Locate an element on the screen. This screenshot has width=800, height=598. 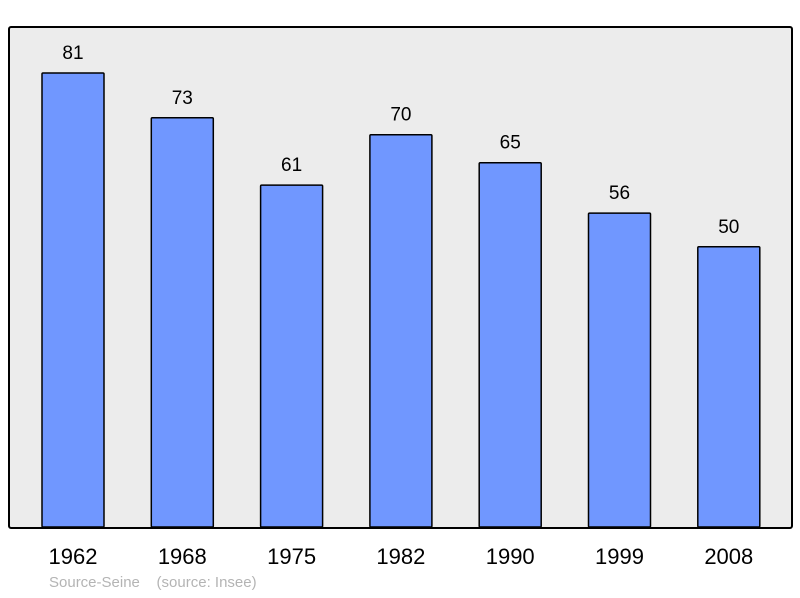
bar-value-label-1962: 81 is located at coordinates (72, 53).